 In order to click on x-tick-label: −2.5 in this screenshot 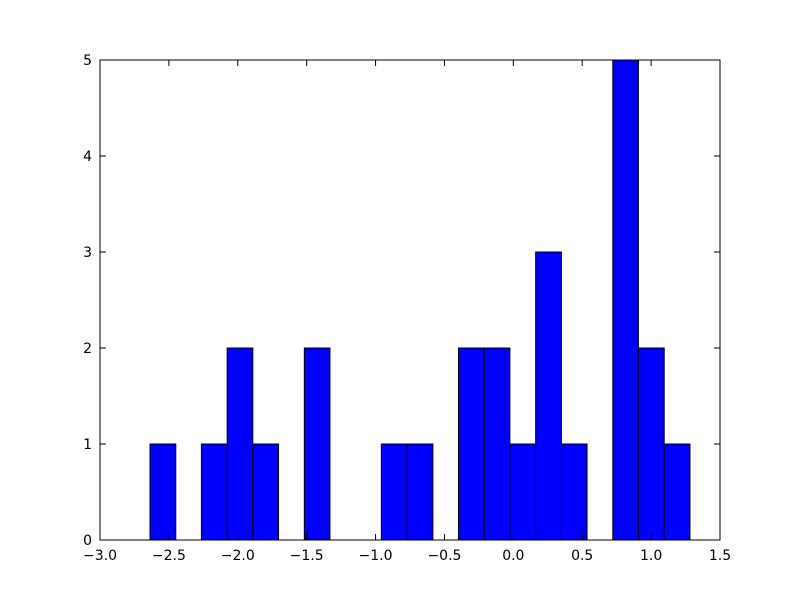, I will do `click(169, 556)`.